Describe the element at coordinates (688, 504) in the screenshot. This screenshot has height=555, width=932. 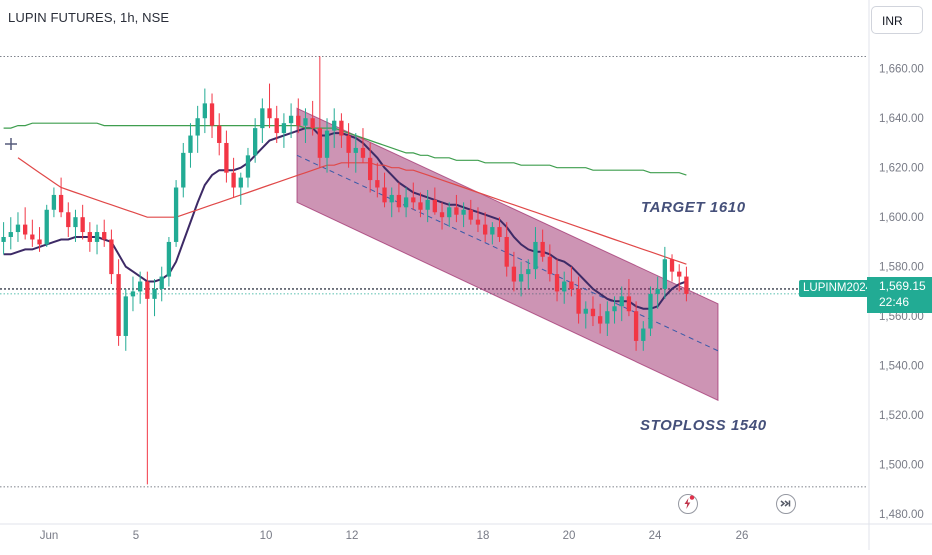
I see `lightning-alert-icon` at that location.